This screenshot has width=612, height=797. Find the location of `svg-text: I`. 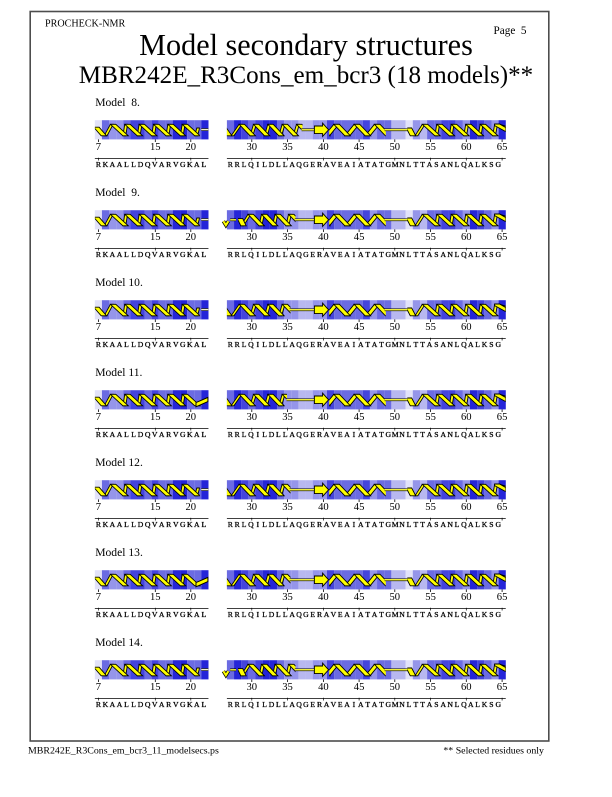

svg-text: I is located at coordinates (257, 344).